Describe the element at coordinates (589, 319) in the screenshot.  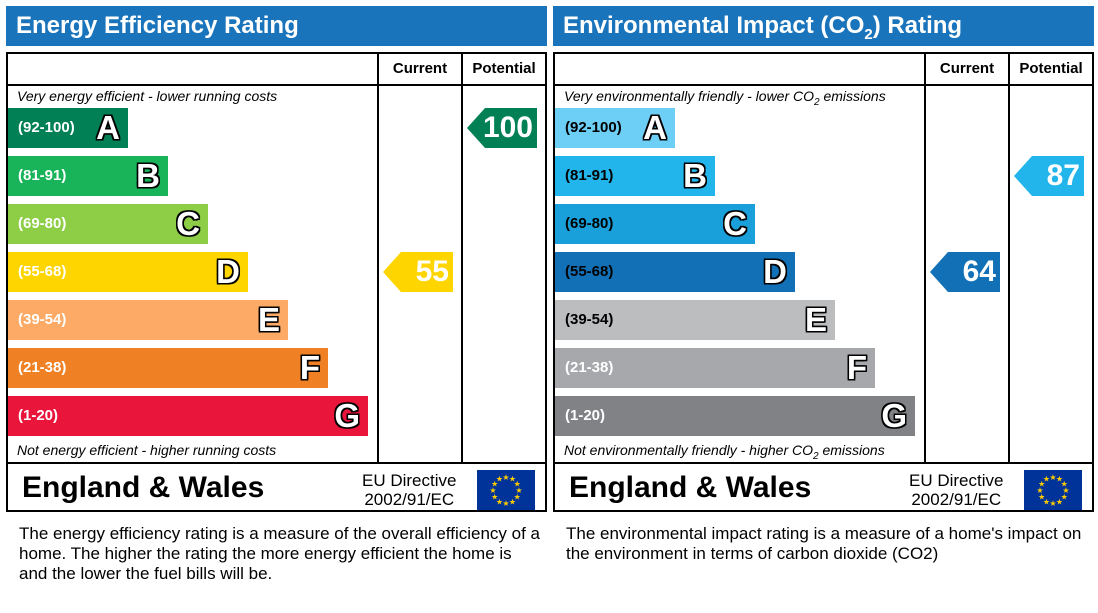
I see `band-range-label: (39-54)` at that location.